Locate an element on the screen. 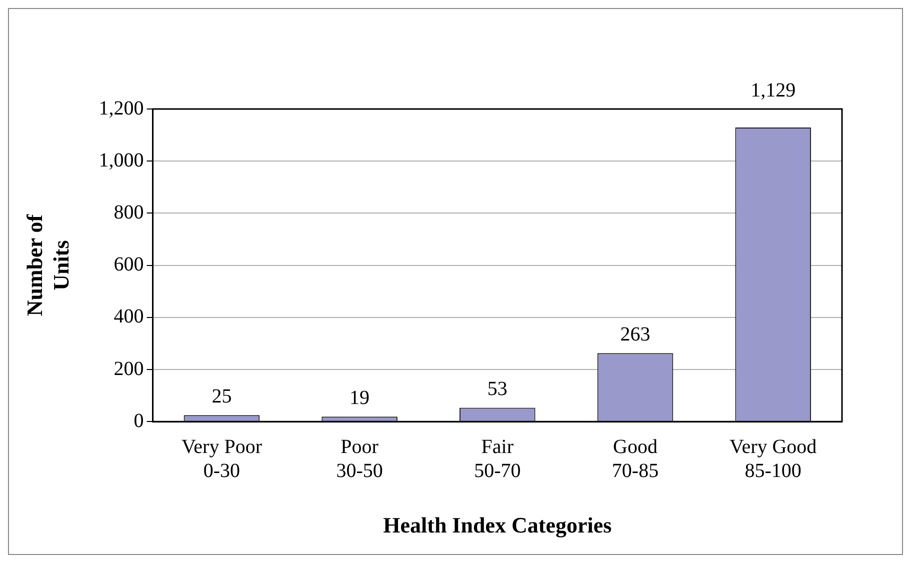 The width and height of the screenshot is (913, 565). y-tick-label: 0 is located at coordinates (139, 421).